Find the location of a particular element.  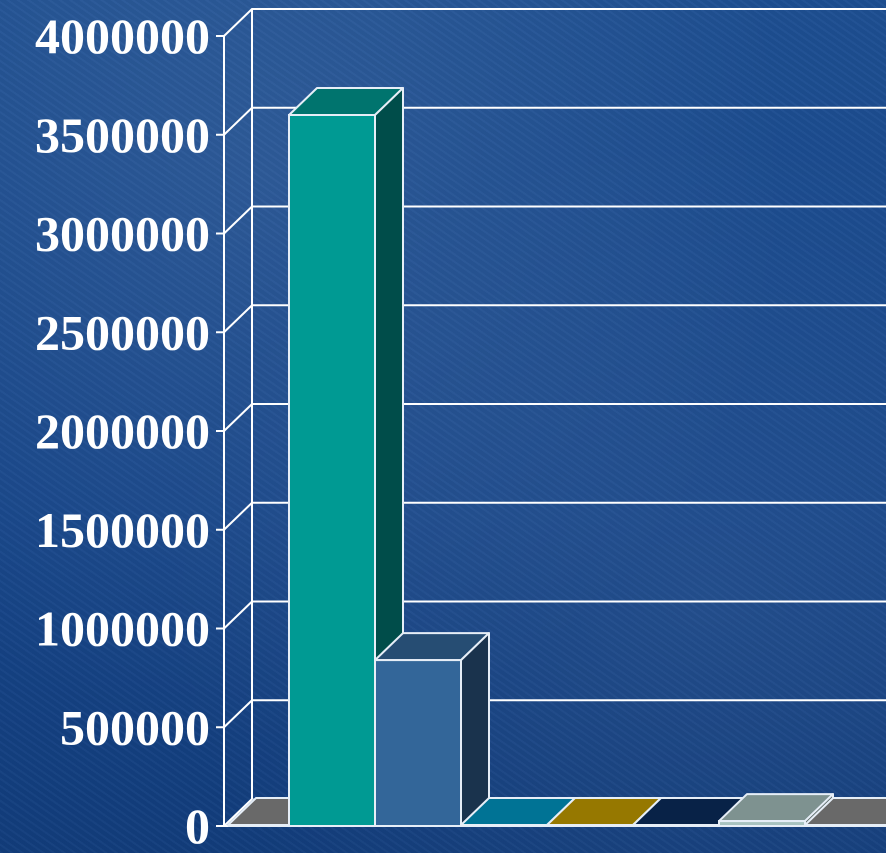

bar-side-face is located at coordinates (475, 729).